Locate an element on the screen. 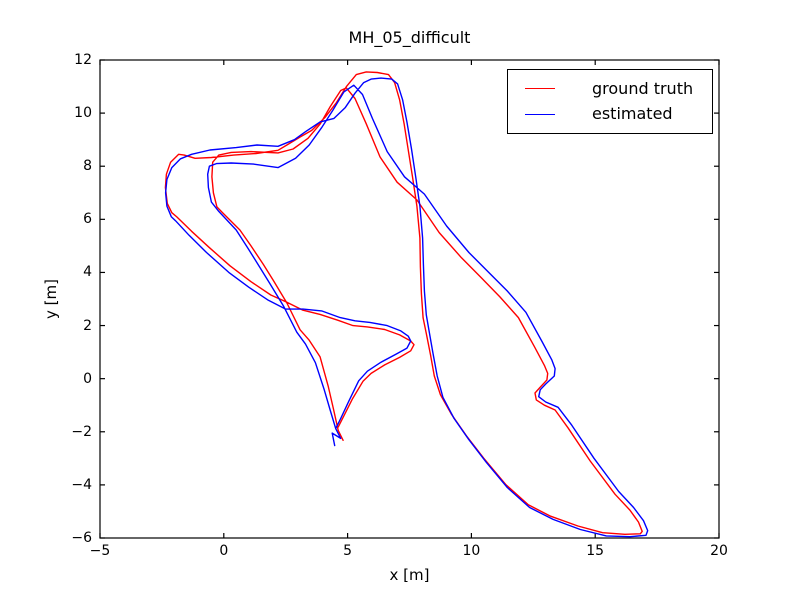 This screenshot has height=600, width=800. y-tick-label-12: 12 is located at coordinates (83, 60).